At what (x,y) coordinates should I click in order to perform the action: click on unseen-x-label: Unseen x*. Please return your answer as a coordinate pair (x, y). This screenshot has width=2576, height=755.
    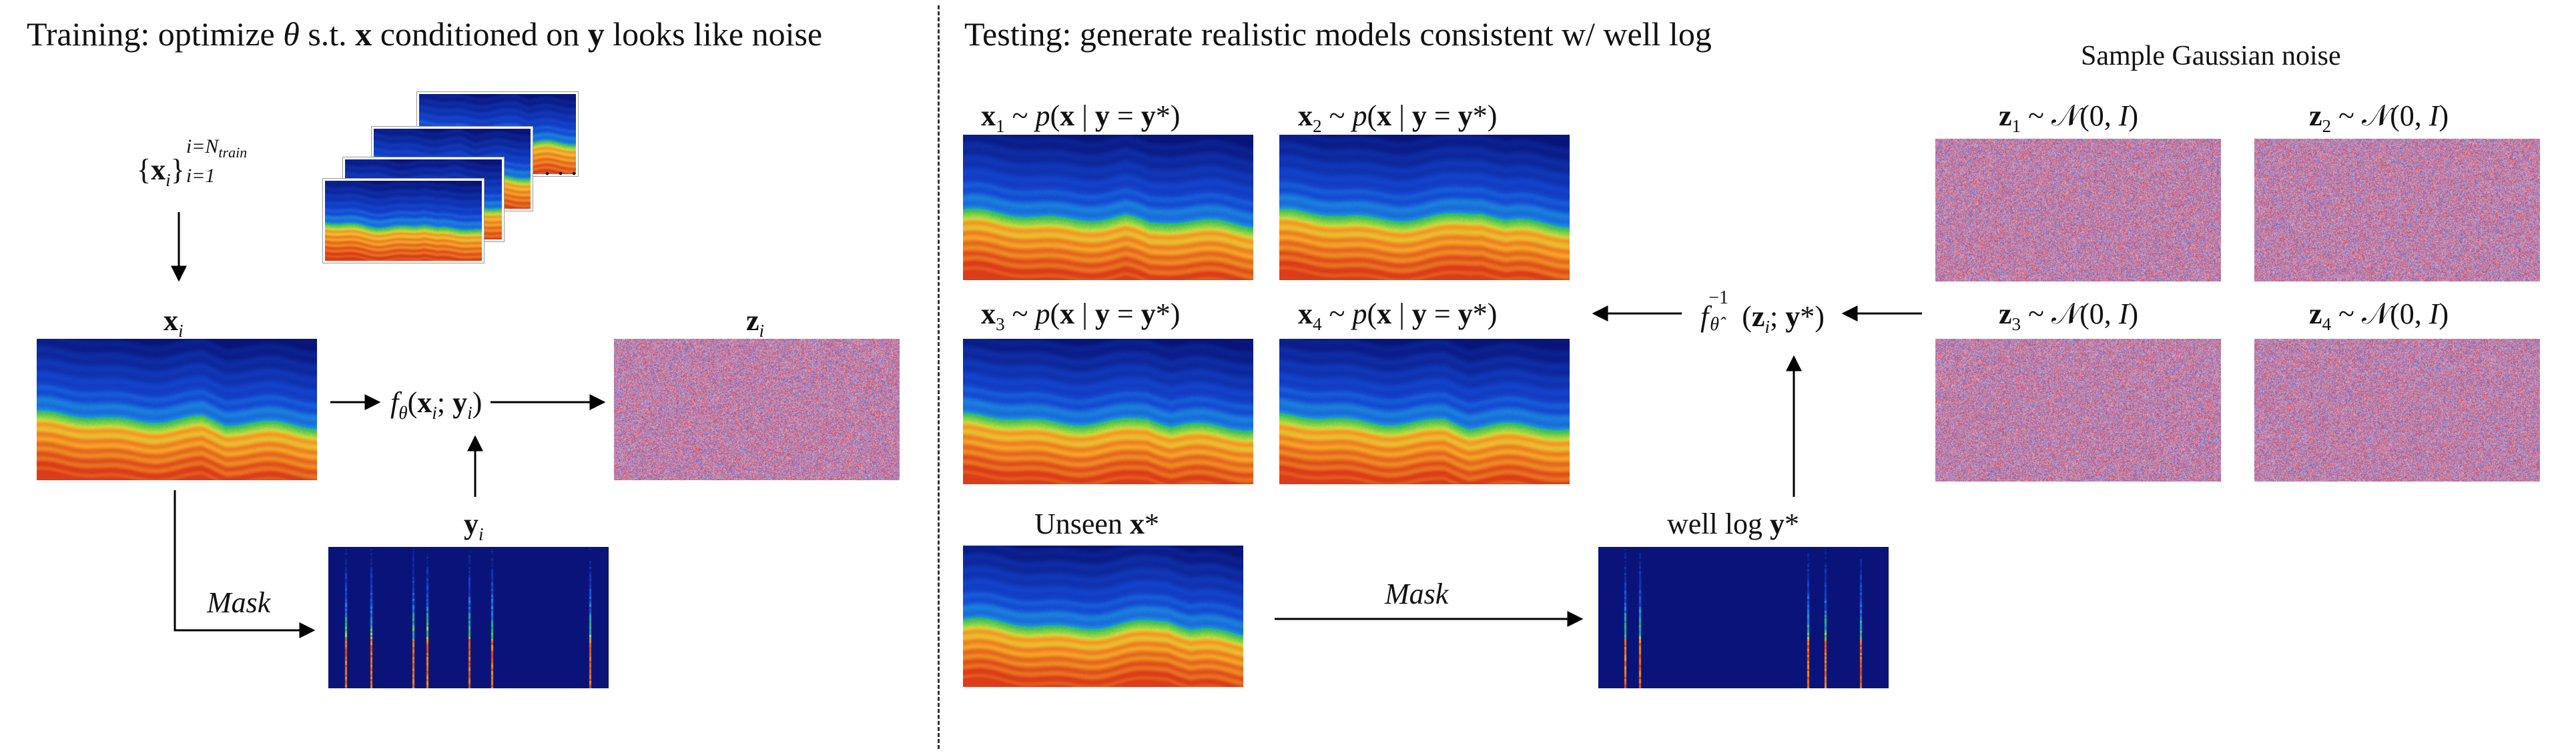
    Looking at the image, I should click on (1096, 524).